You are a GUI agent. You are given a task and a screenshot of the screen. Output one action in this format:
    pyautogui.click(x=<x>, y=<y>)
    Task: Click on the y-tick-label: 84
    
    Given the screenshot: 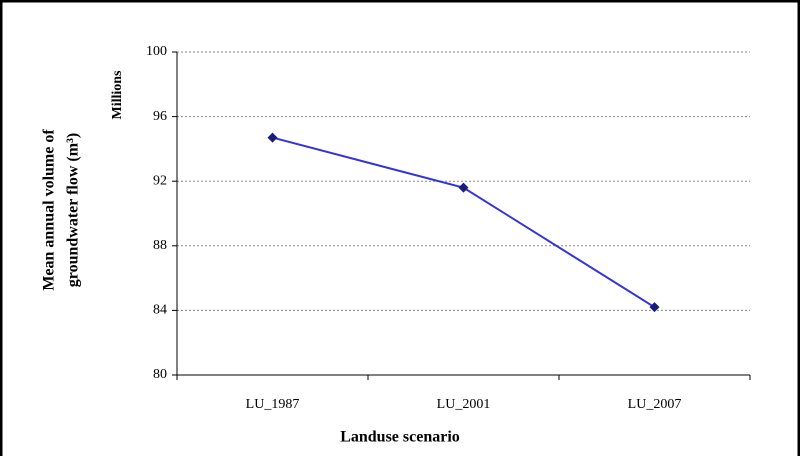 What is the action you would take?
    pyautogui.click(x=160, y=310)
    